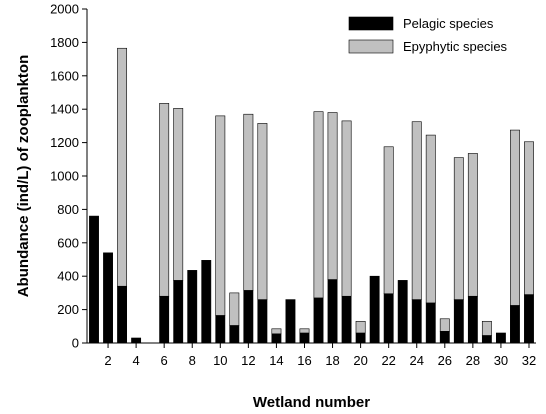 This screenshot has width=546, height=414. Describe the element at coordinates (68, 309) in the screenshot. I see `y-tick-label: 200` at that location.